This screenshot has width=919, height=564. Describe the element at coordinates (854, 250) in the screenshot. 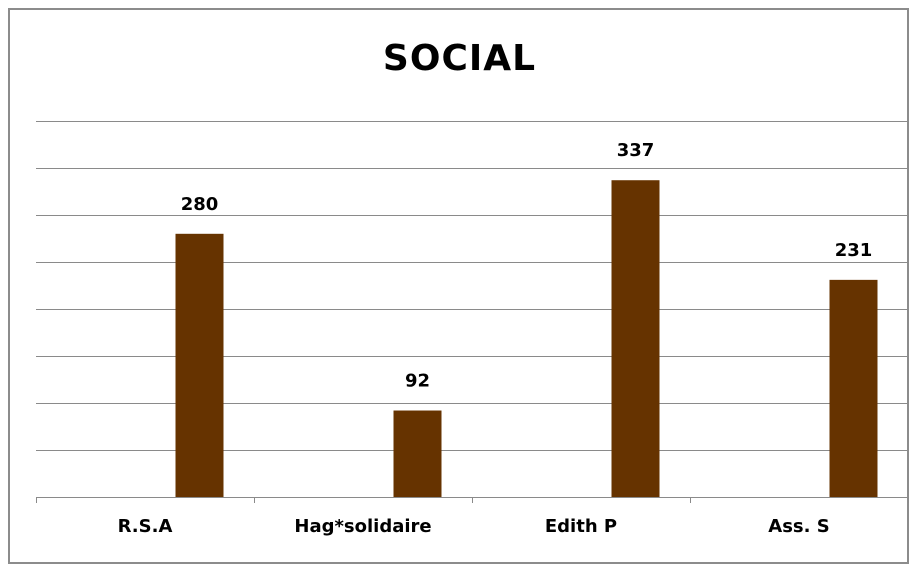

I see `data-label: 231` at that location.